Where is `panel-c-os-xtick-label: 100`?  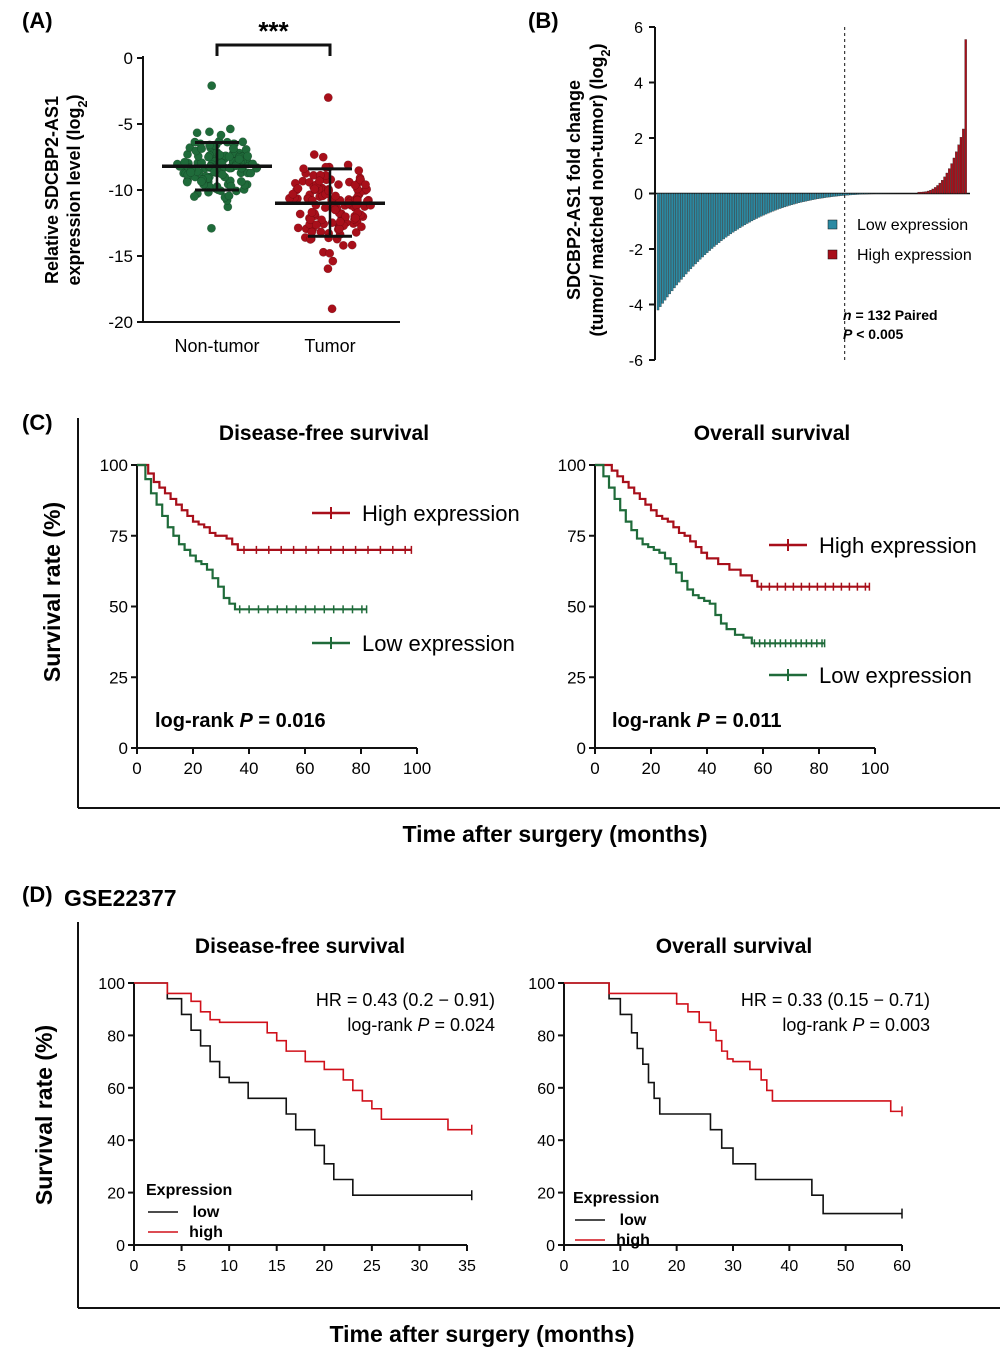 panel-c-os-xtick-label: 100 is located at coordinates (875, 768).